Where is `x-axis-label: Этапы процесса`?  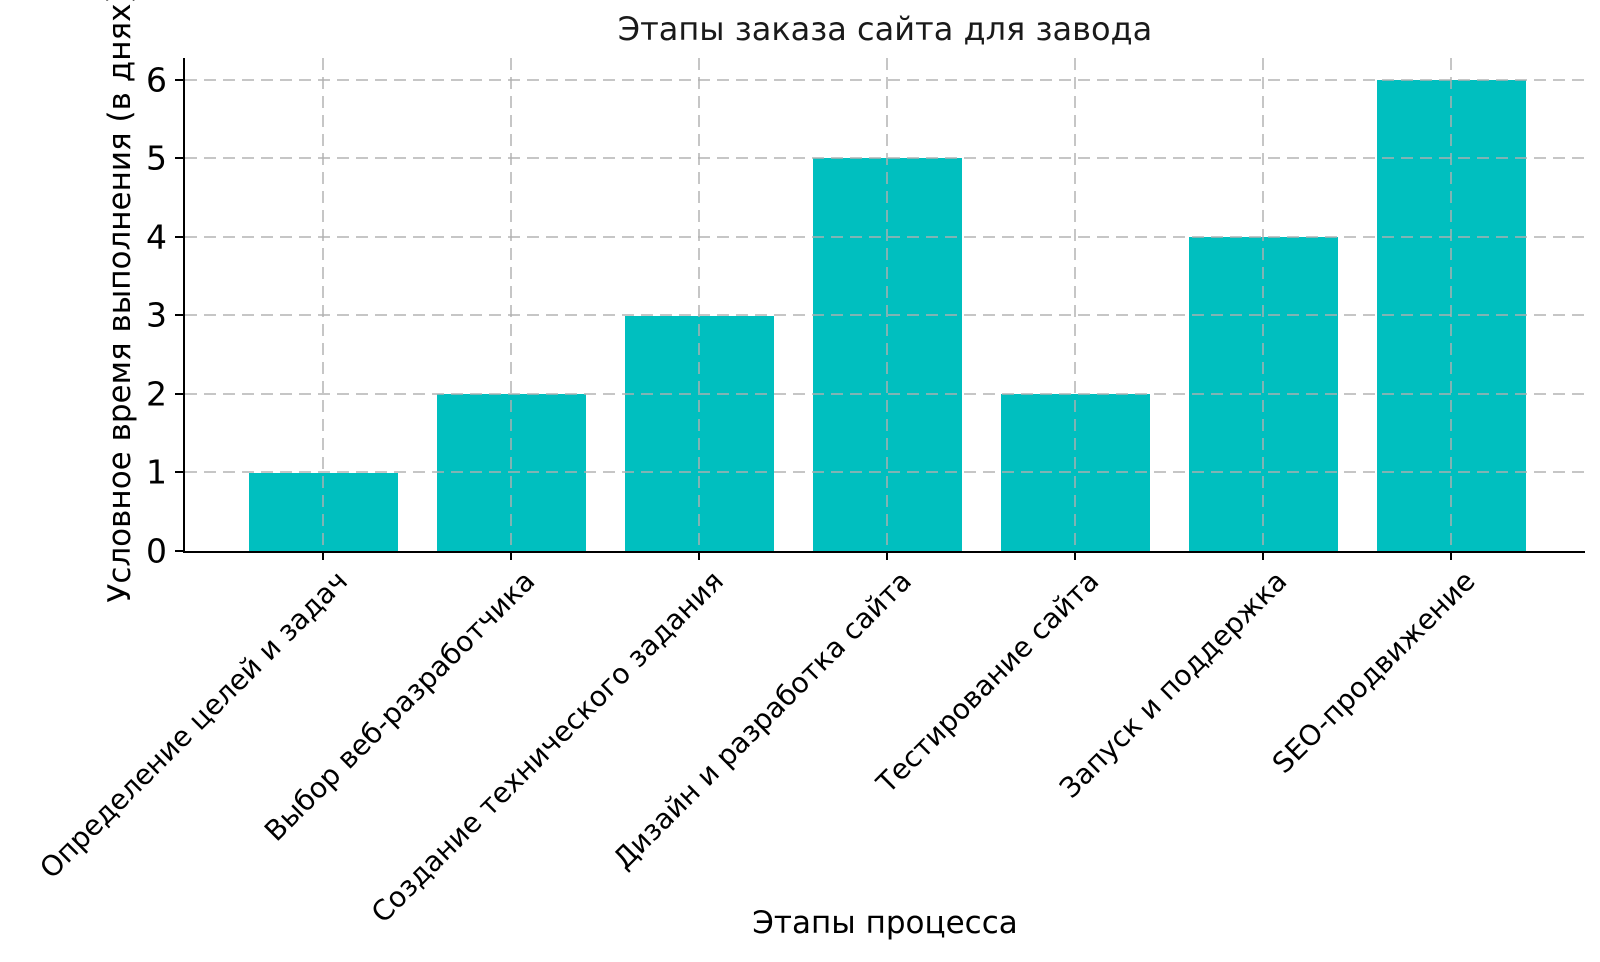 x-axis-label: Этапы процесса is located at coordinates (885, 923).